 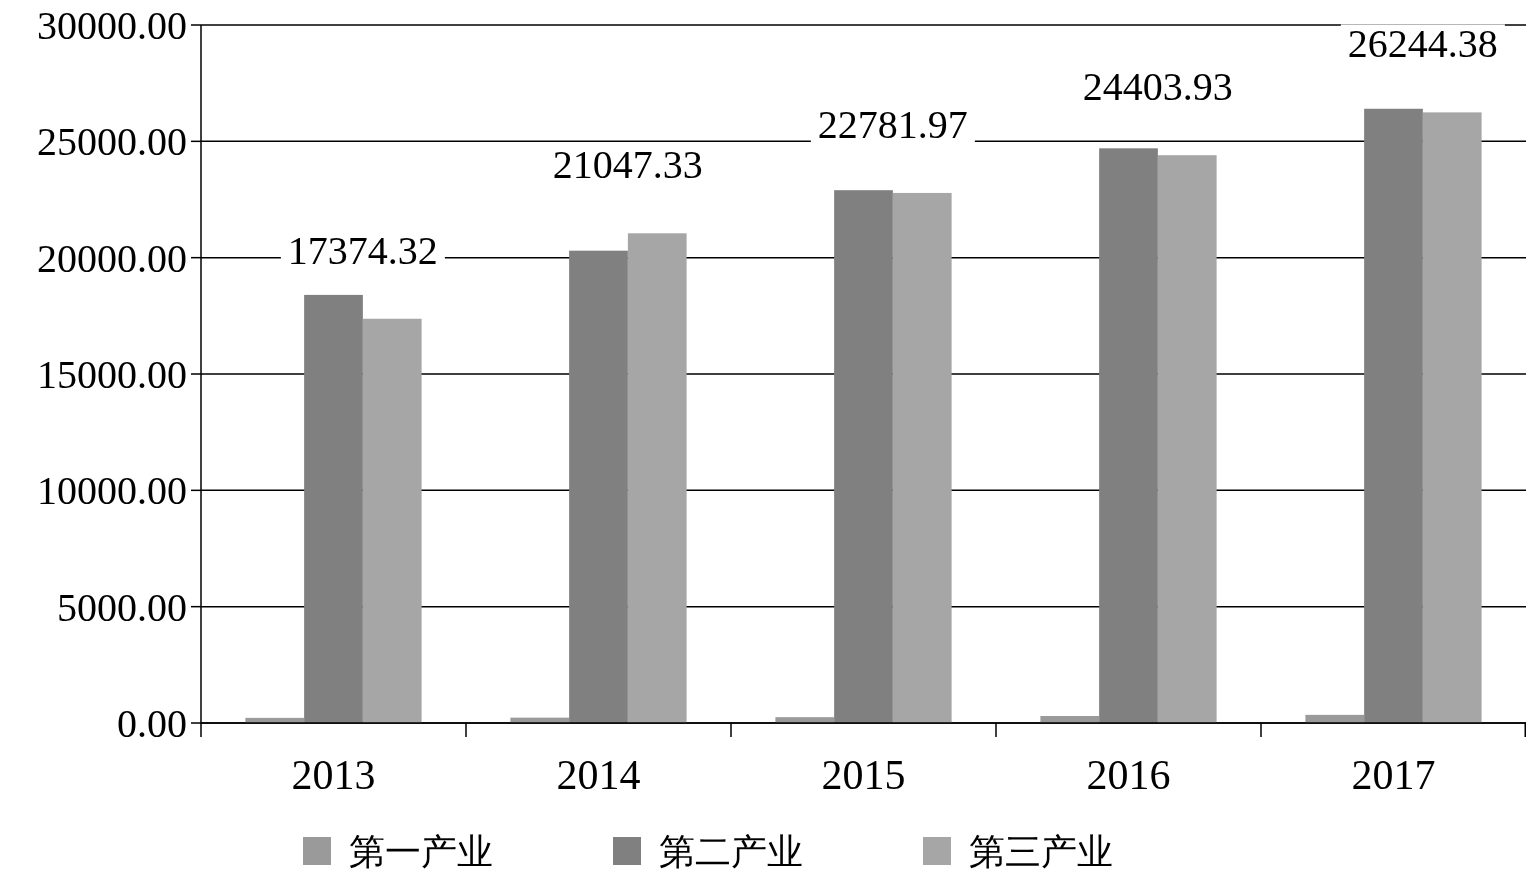 What do you see at coordinates (1041, 851) in the screenshot?
I see `legend-label: 第三产业` at bounding box center [1041, 851].